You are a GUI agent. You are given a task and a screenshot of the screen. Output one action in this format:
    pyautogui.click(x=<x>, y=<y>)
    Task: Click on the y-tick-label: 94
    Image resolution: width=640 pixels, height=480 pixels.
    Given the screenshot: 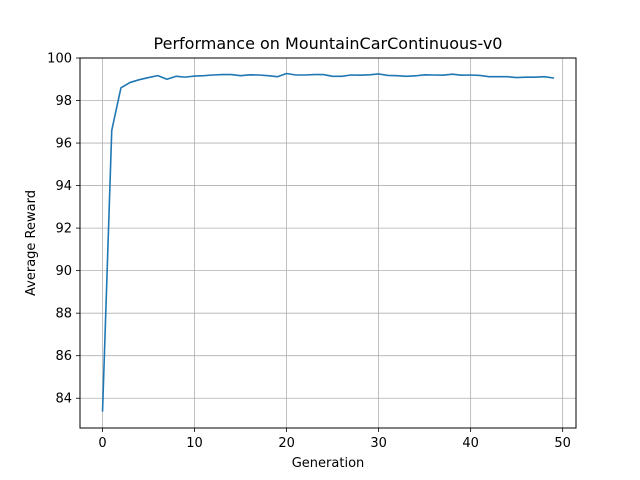 What is the action you would take?
    pyautogui.click(x=63, y=186)
    